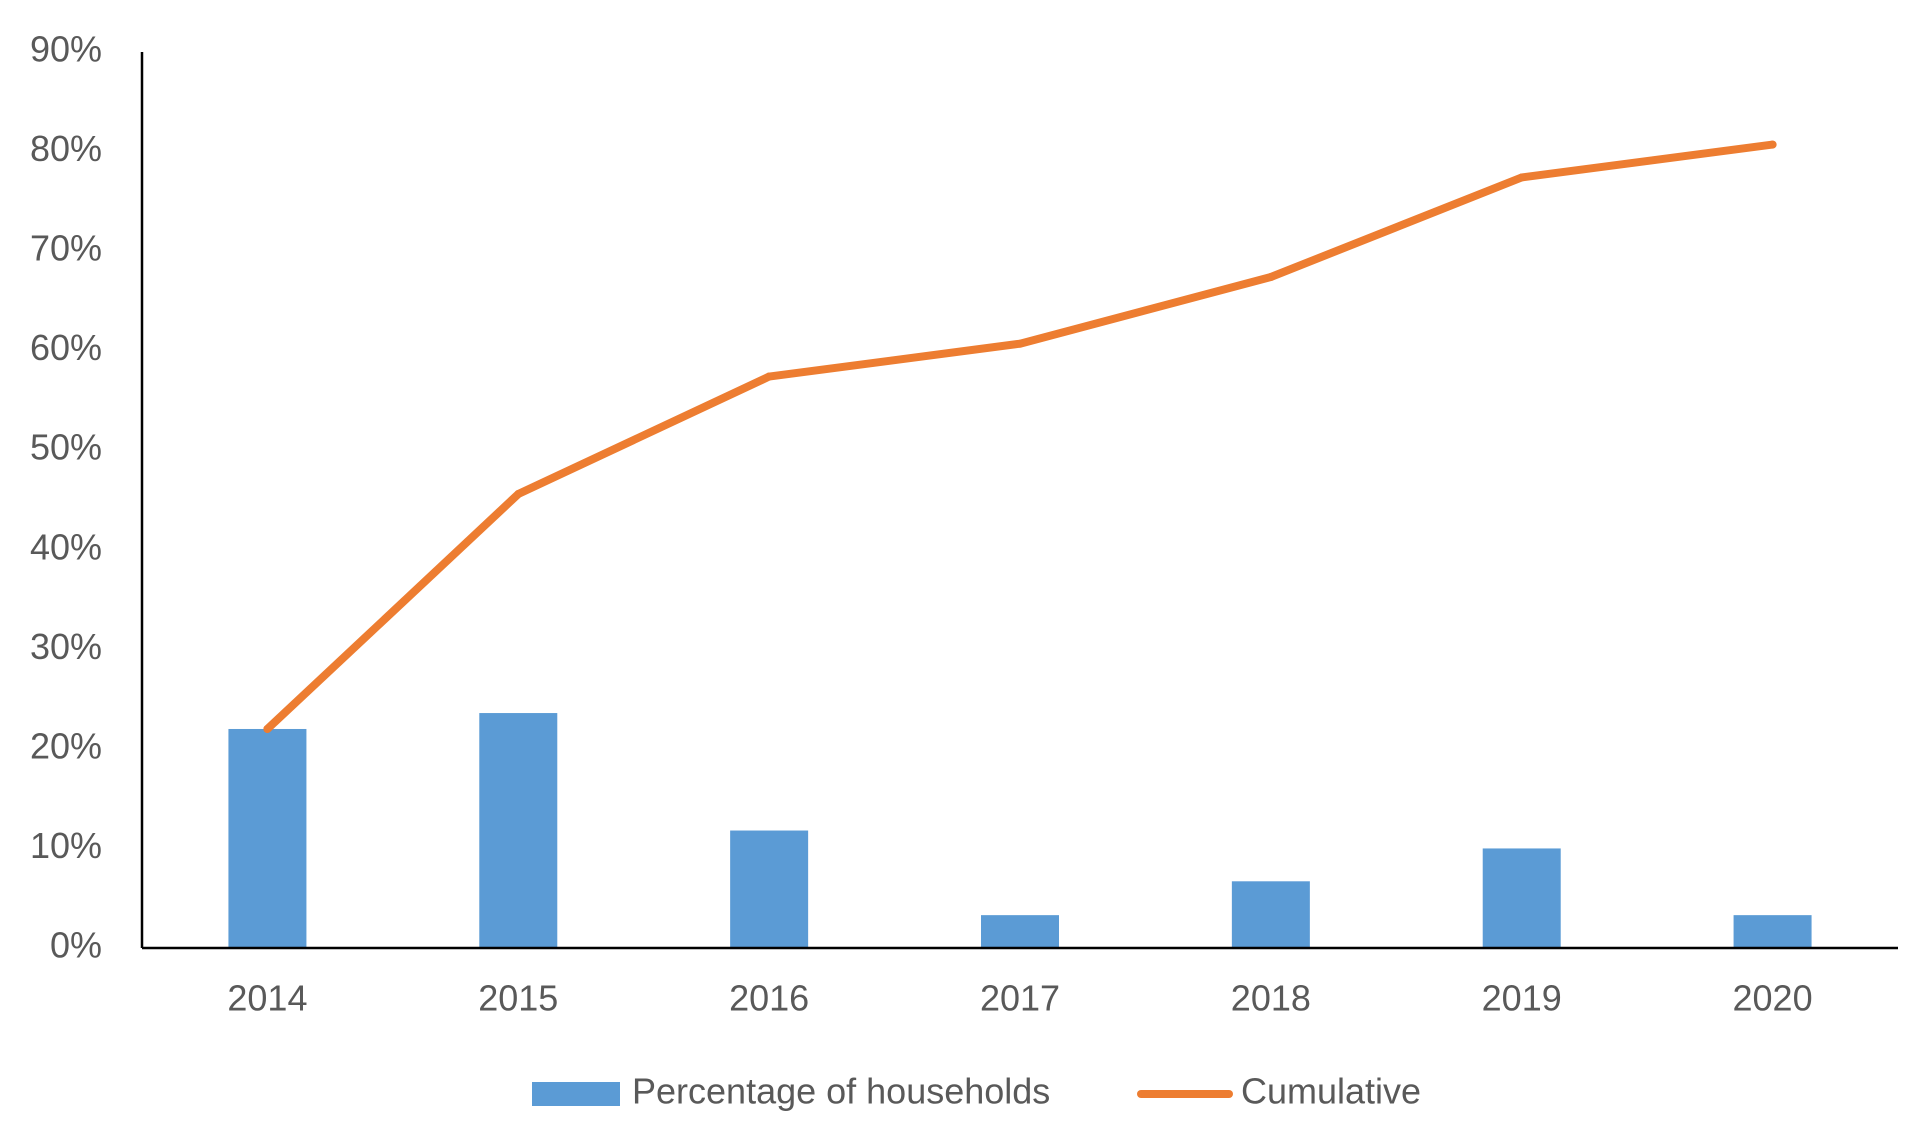 The width and height of the screenshot is (1923, 1146). Describe the element at coordinates (66, 845) in the screenshot. I see `y-tick-label: 10%` at that location.